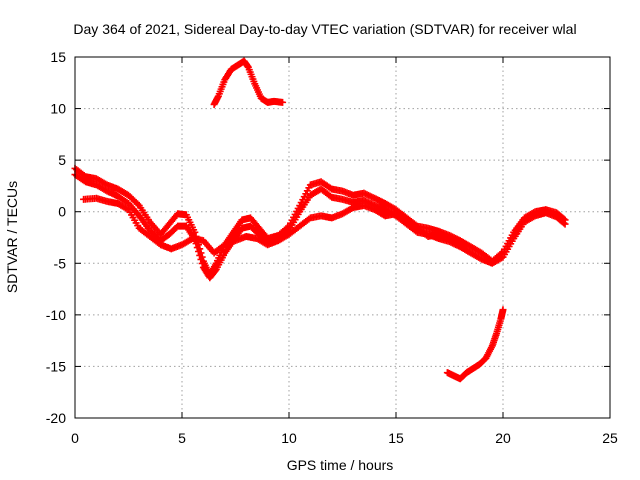  Describe the element at coordinates (182, 438) in the screenshot. I see `x-tick-label: 5` at that location.